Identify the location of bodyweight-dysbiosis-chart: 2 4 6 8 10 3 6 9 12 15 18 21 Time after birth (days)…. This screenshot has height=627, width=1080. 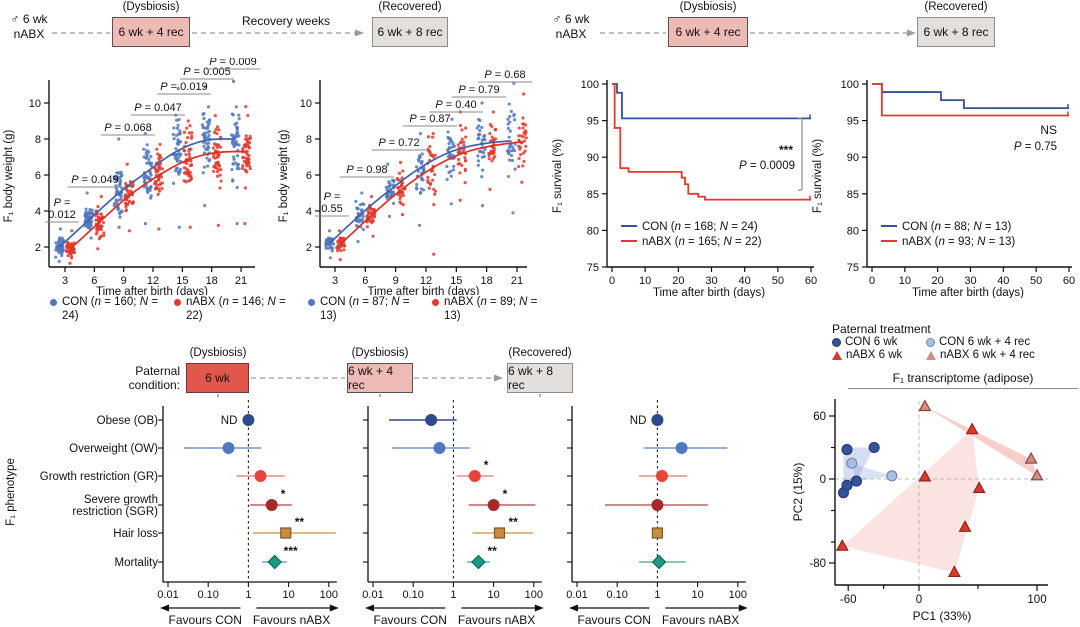
(131, 176).